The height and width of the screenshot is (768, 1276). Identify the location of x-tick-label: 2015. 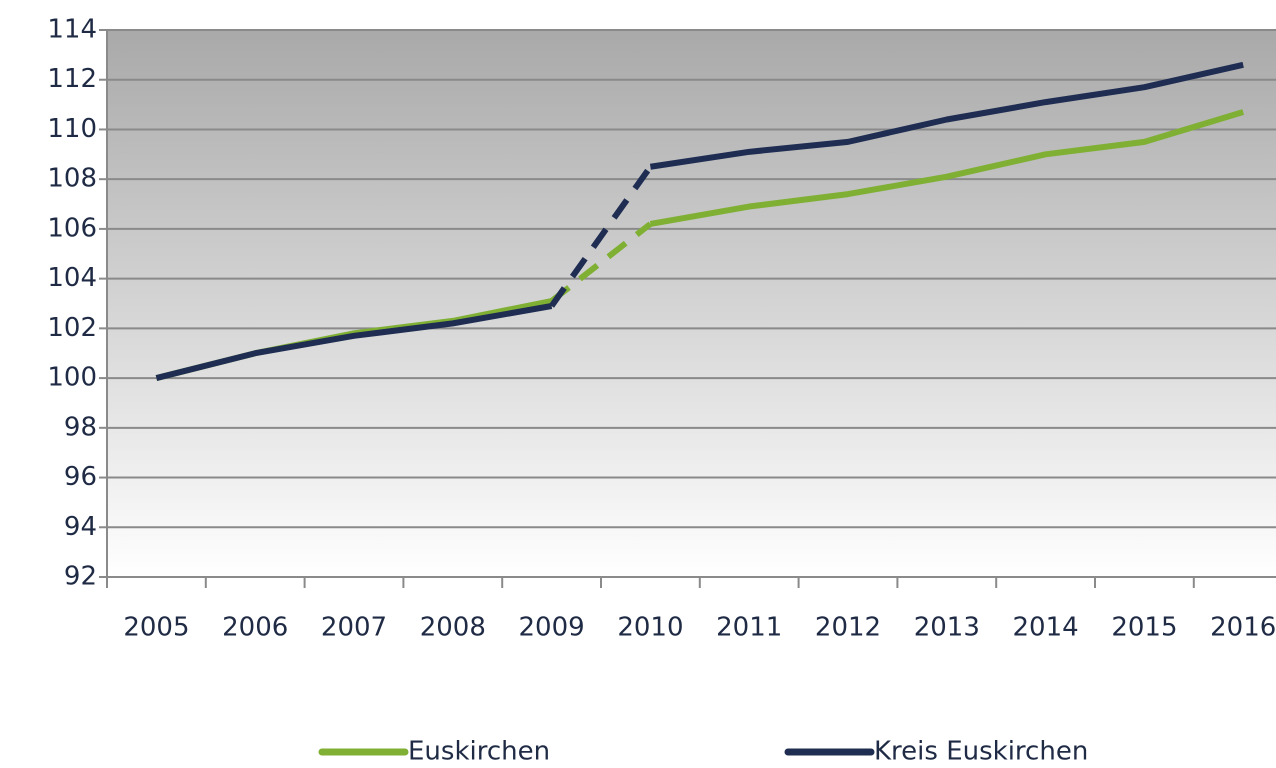
(1144, 628).